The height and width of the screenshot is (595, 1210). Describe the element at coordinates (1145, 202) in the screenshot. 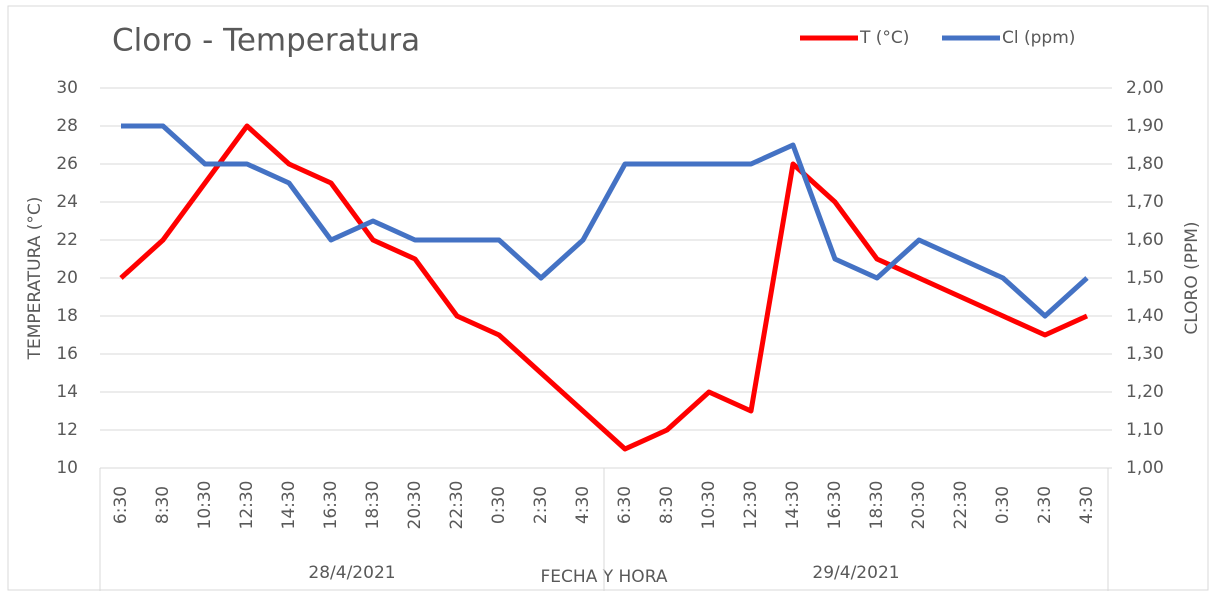

I see `y2-tick-label: 1,70` at that location.